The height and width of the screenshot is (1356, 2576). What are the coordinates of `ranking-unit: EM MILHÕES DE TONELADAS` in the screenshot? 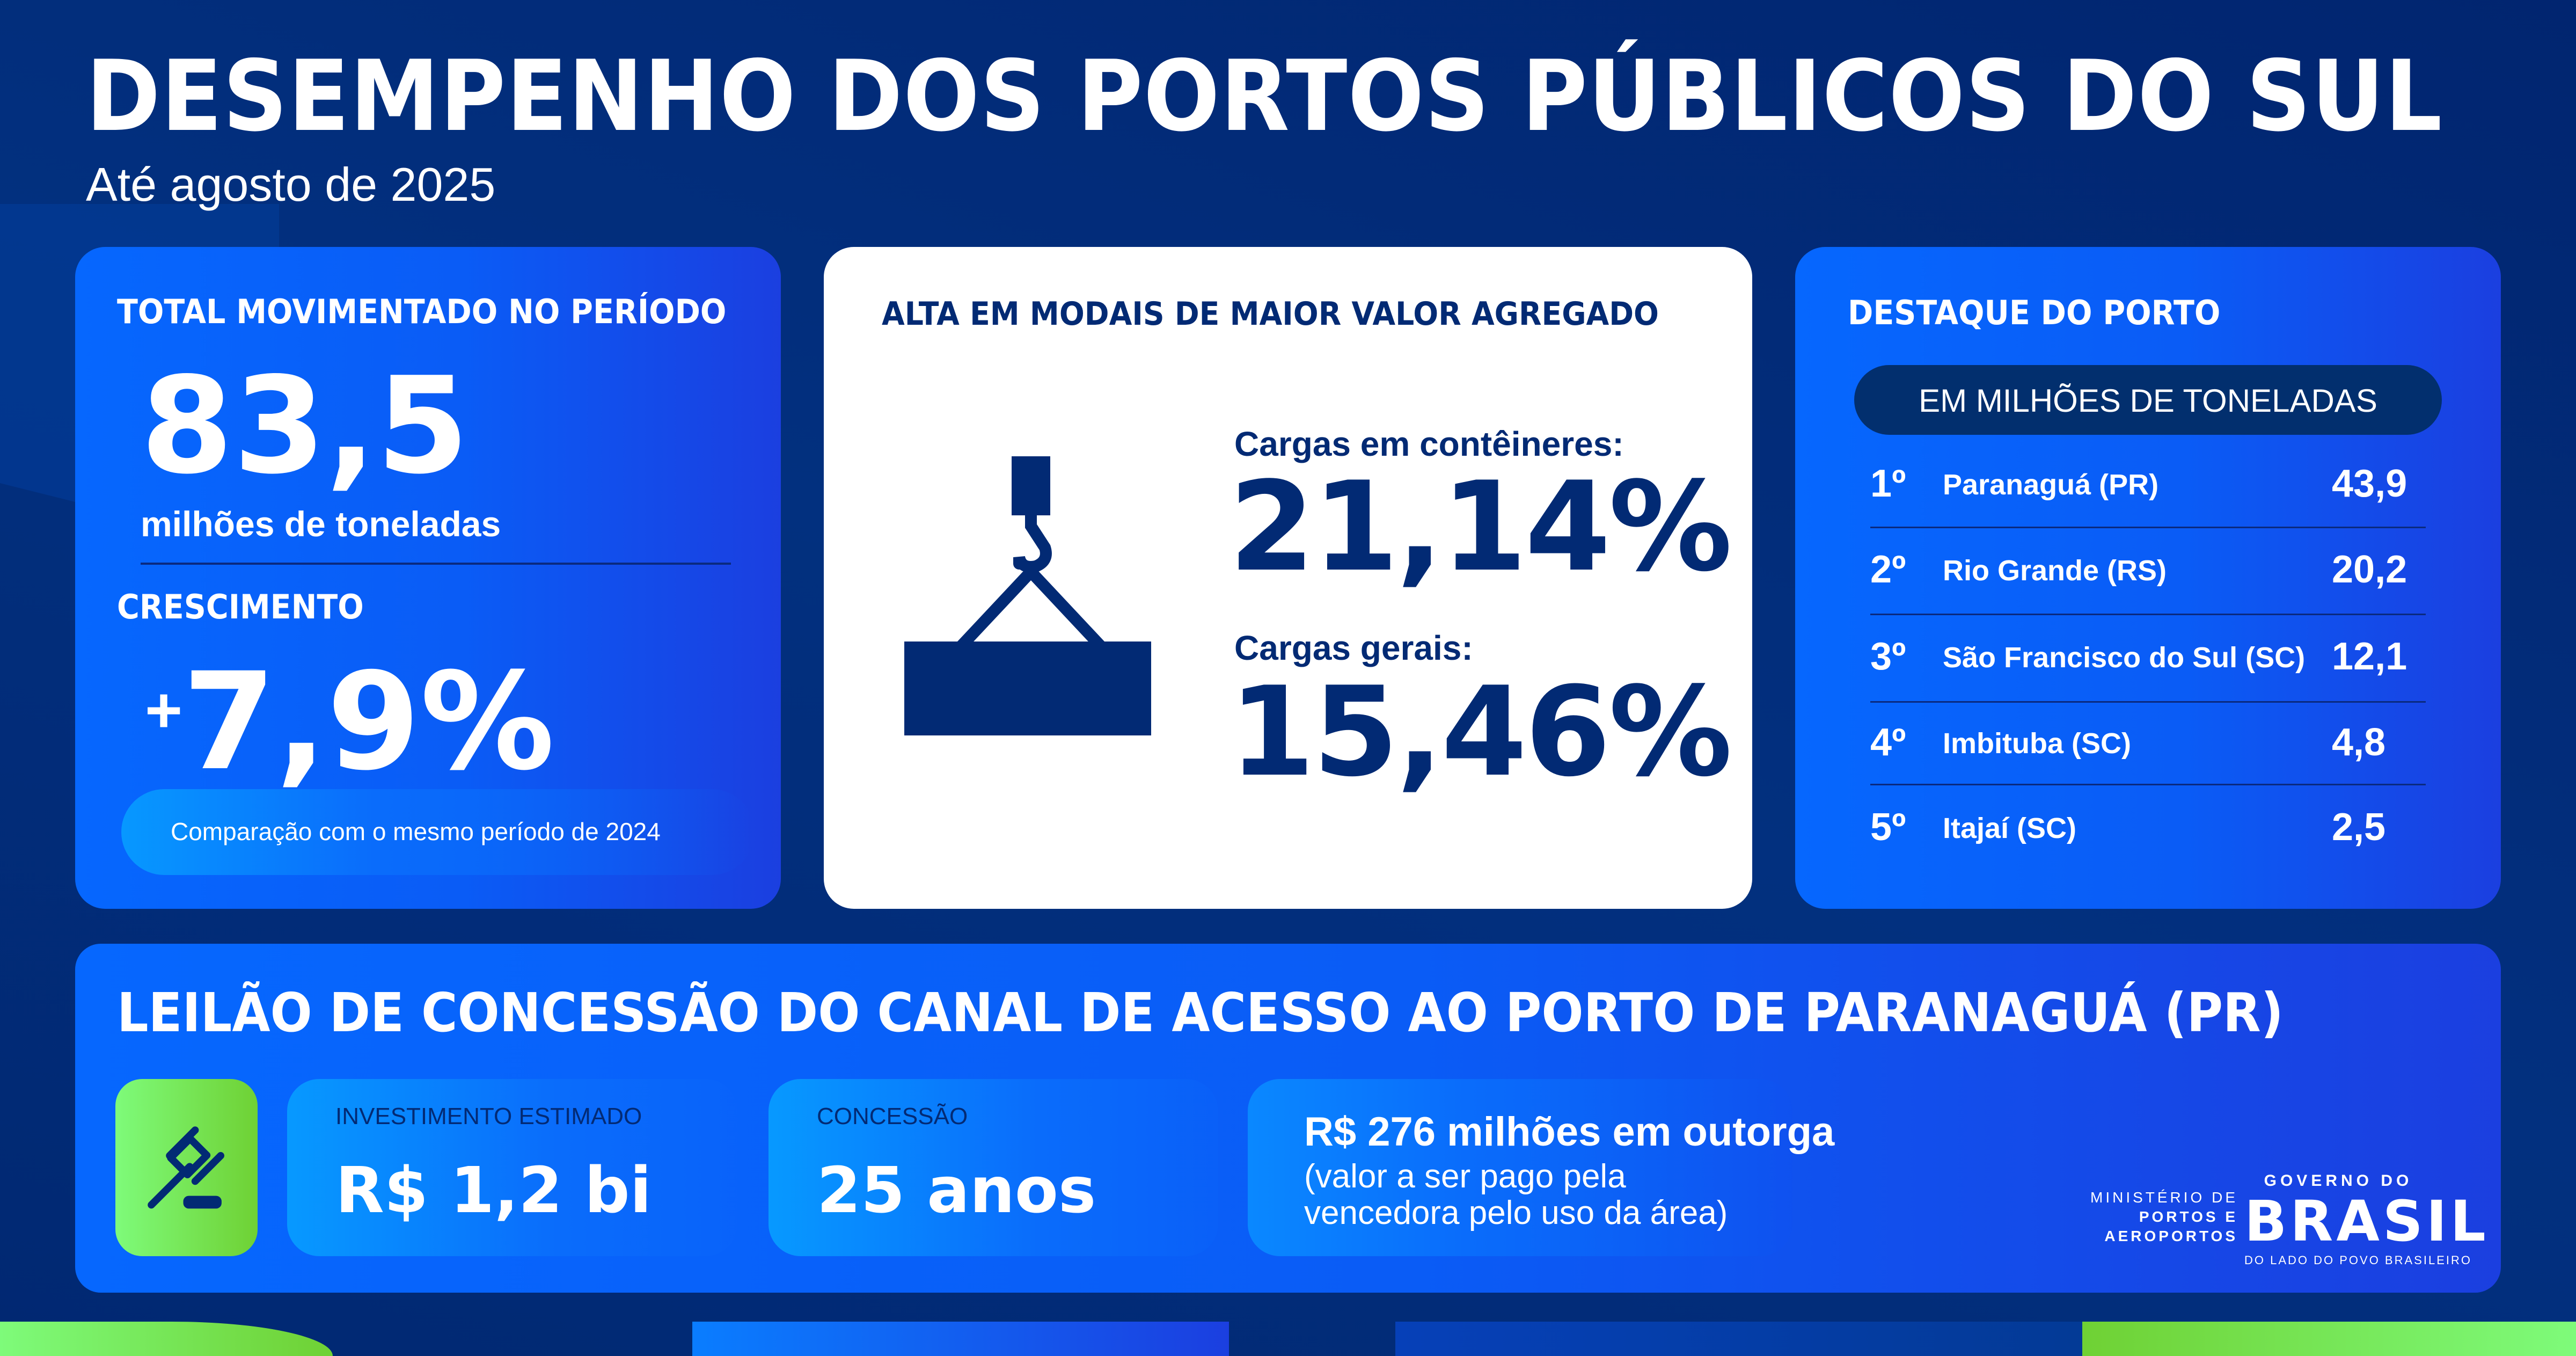 It's located at (2148, 401).